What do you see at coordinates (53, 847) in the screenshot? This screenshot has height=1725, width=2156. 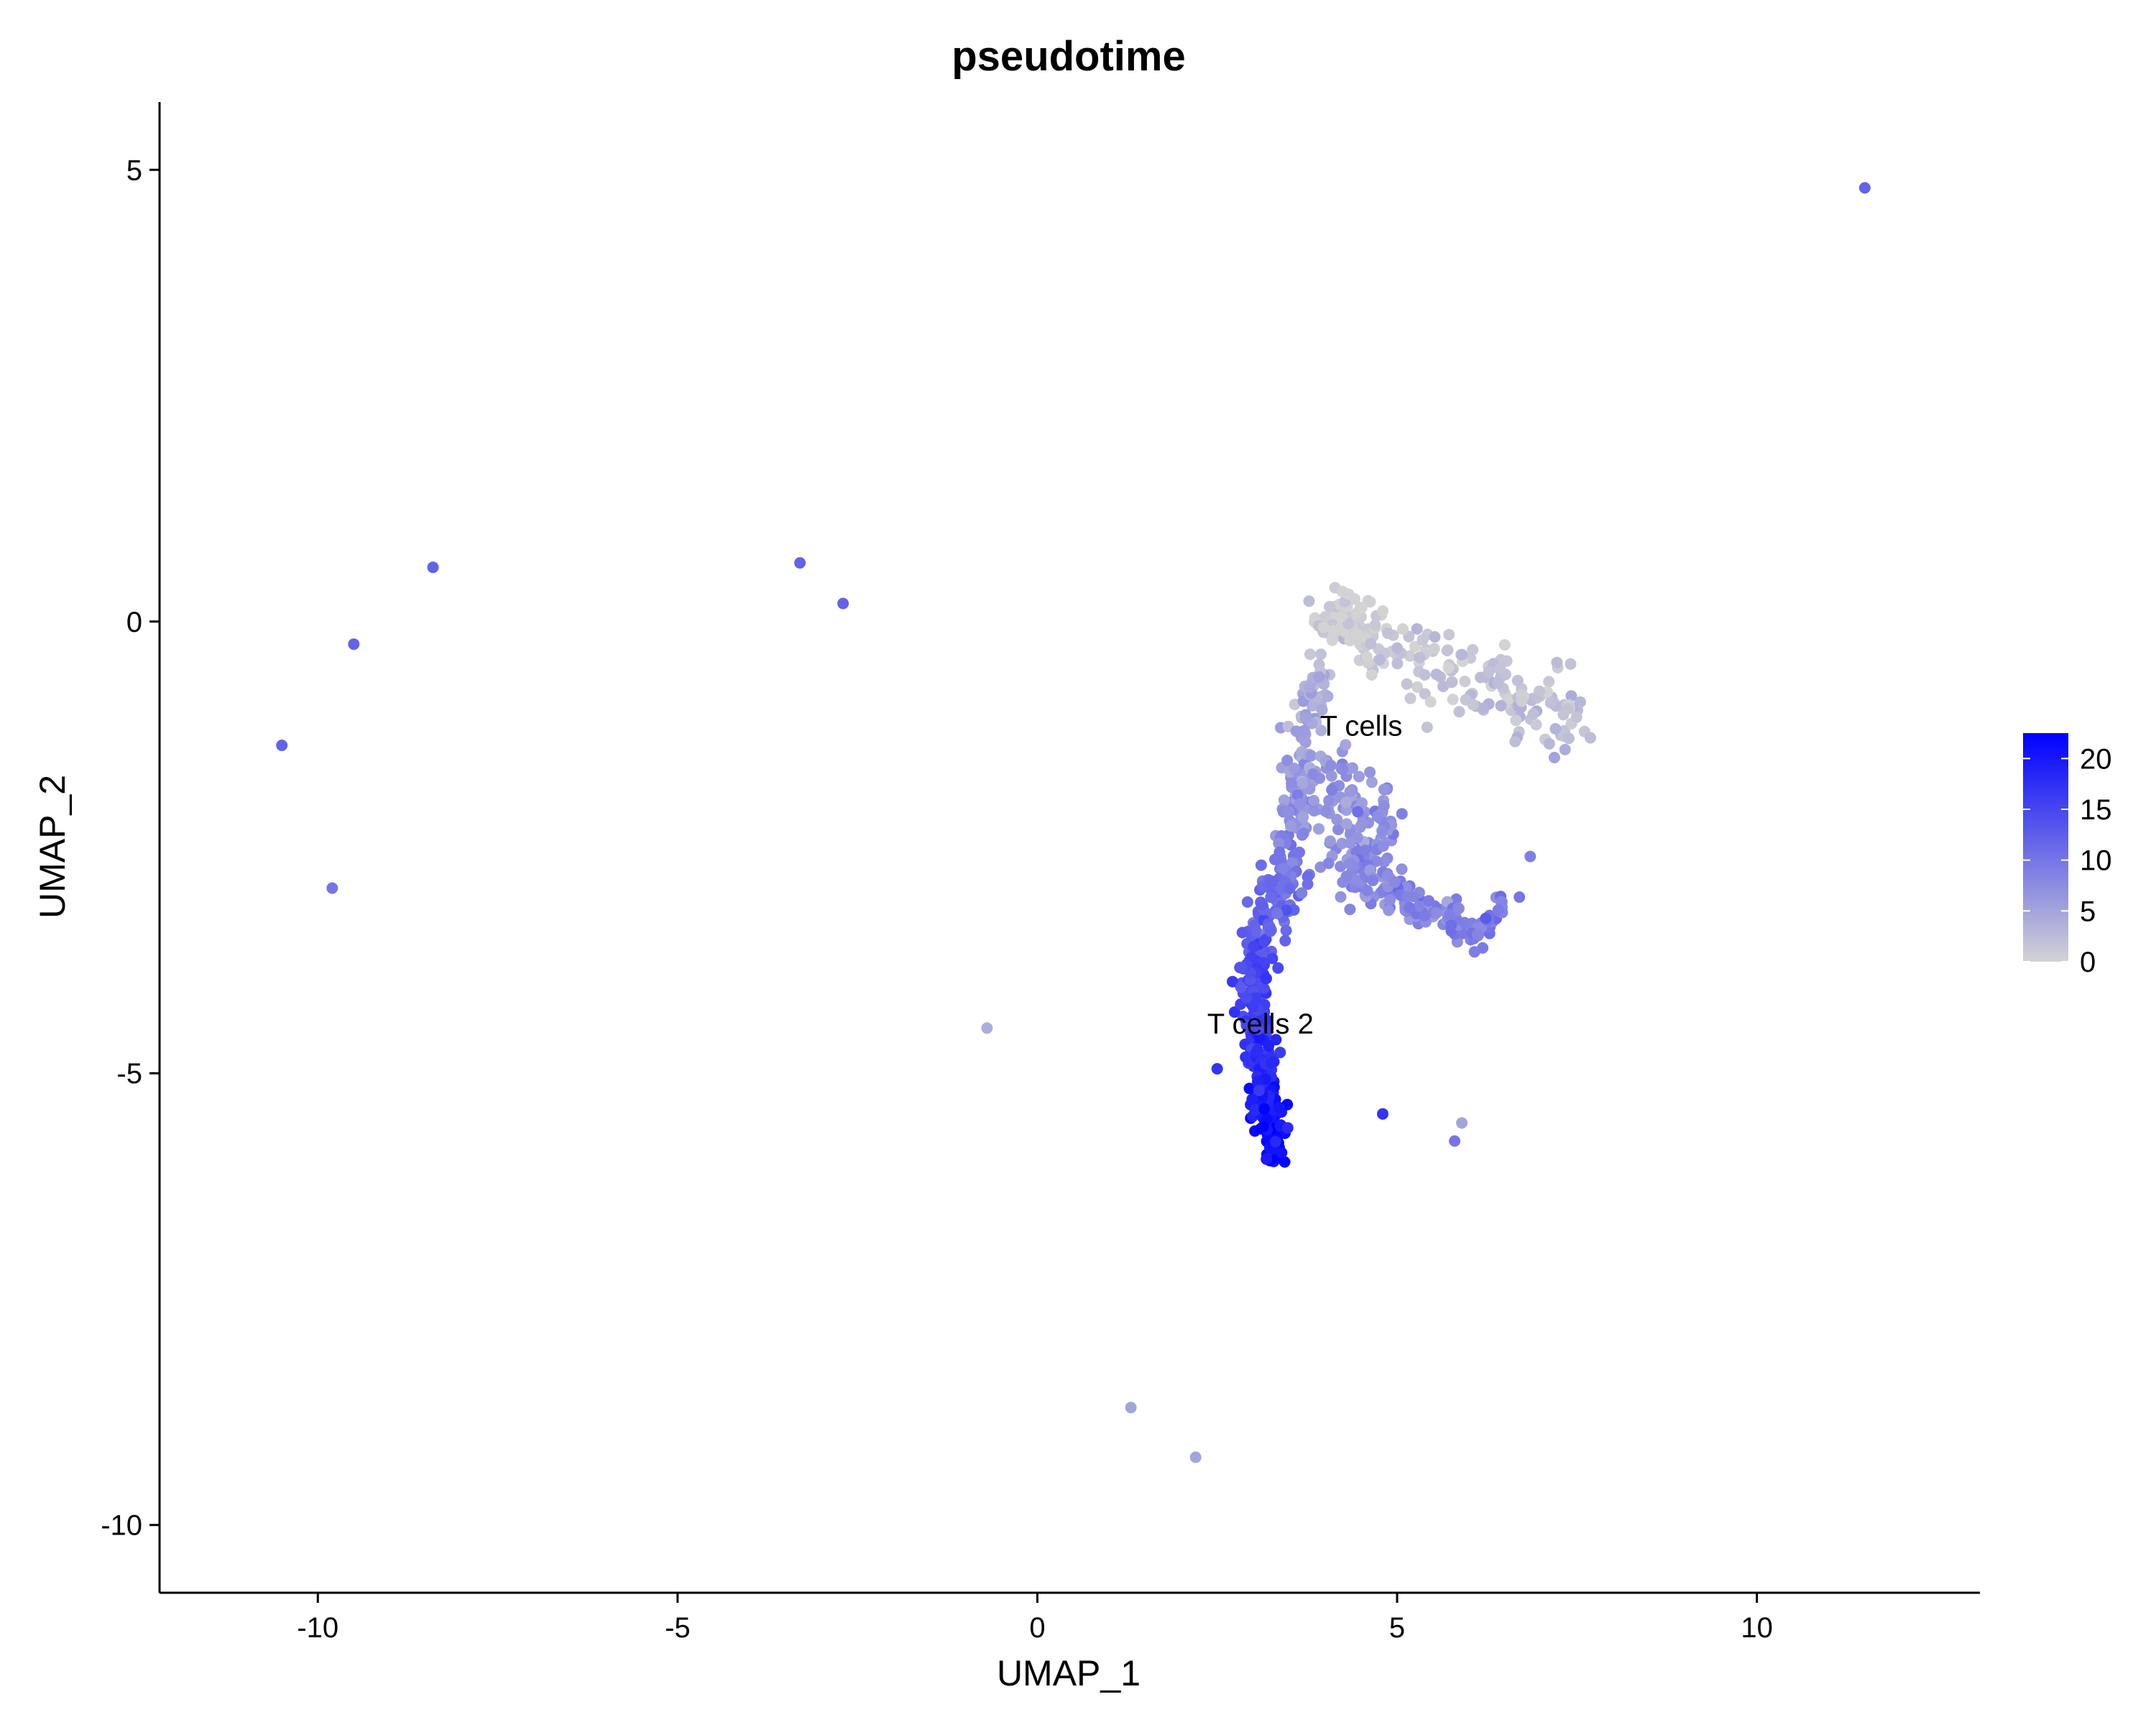 I see `y-axis-label: UMAP_2` at bounding box center [53, 847].